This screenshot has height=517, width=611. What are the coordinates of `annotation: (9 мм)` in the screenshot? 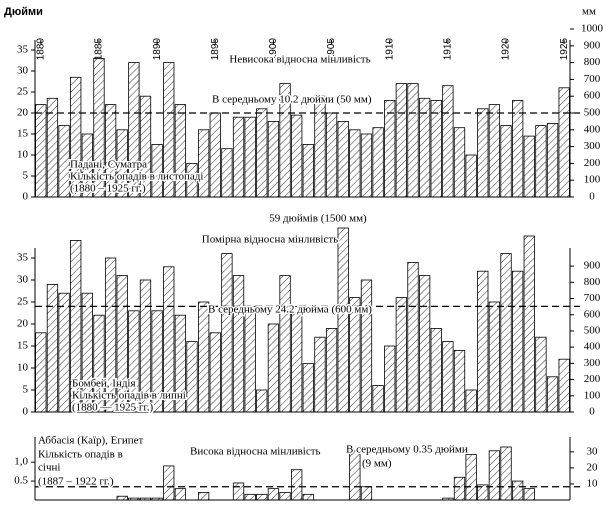 It's located at (377, 464).